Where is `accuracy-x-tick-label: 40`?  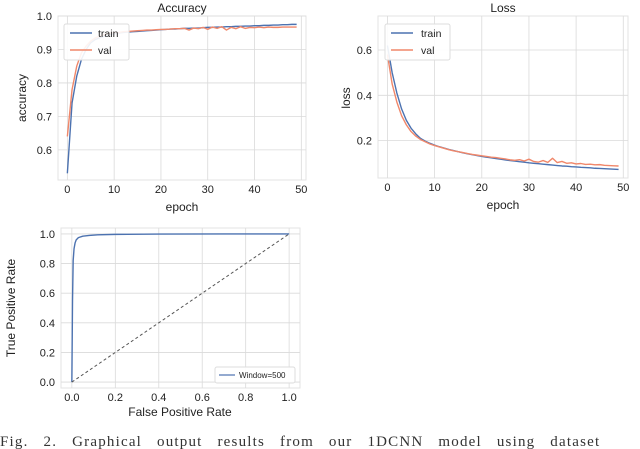
accuracy-x-tick-label: 40 is located at coordinates (254, 190).